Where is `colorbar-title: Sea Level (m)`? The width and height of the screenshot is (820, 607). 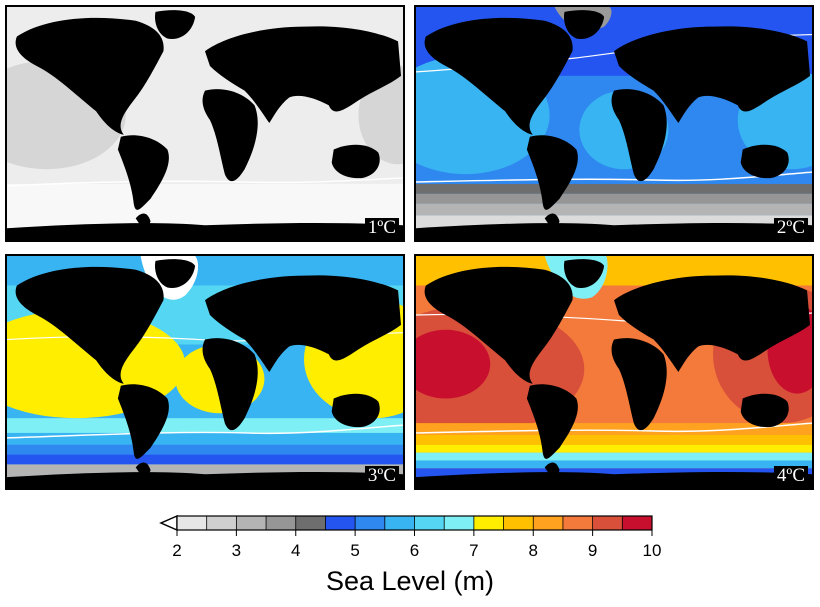
colorbar-title: Sea Level (m) is located at coordinates (410, 581).